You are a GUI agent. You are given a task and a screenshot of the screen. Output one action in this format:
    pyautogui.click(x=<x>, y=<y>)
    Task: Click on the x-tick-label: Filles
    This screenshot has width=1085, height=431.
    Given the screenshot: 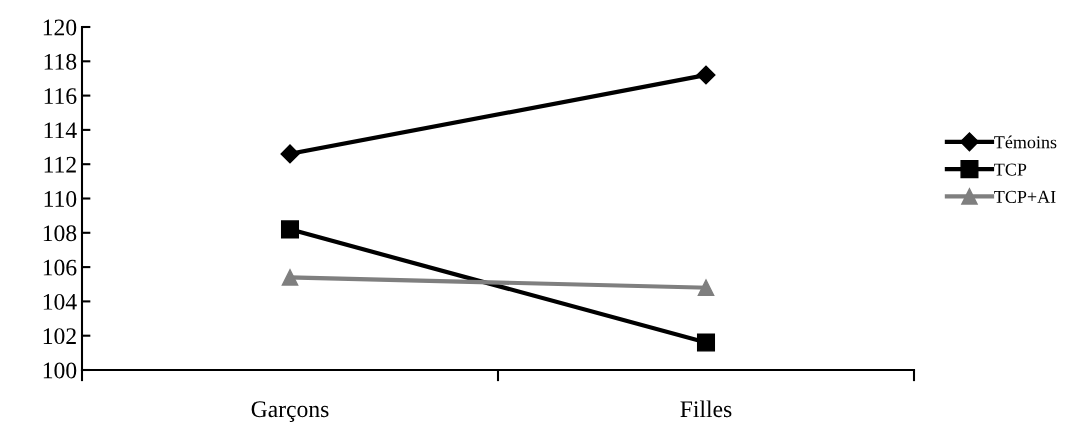 What is the action you would take?
    pyautogui.click(x=706, y=409)
    